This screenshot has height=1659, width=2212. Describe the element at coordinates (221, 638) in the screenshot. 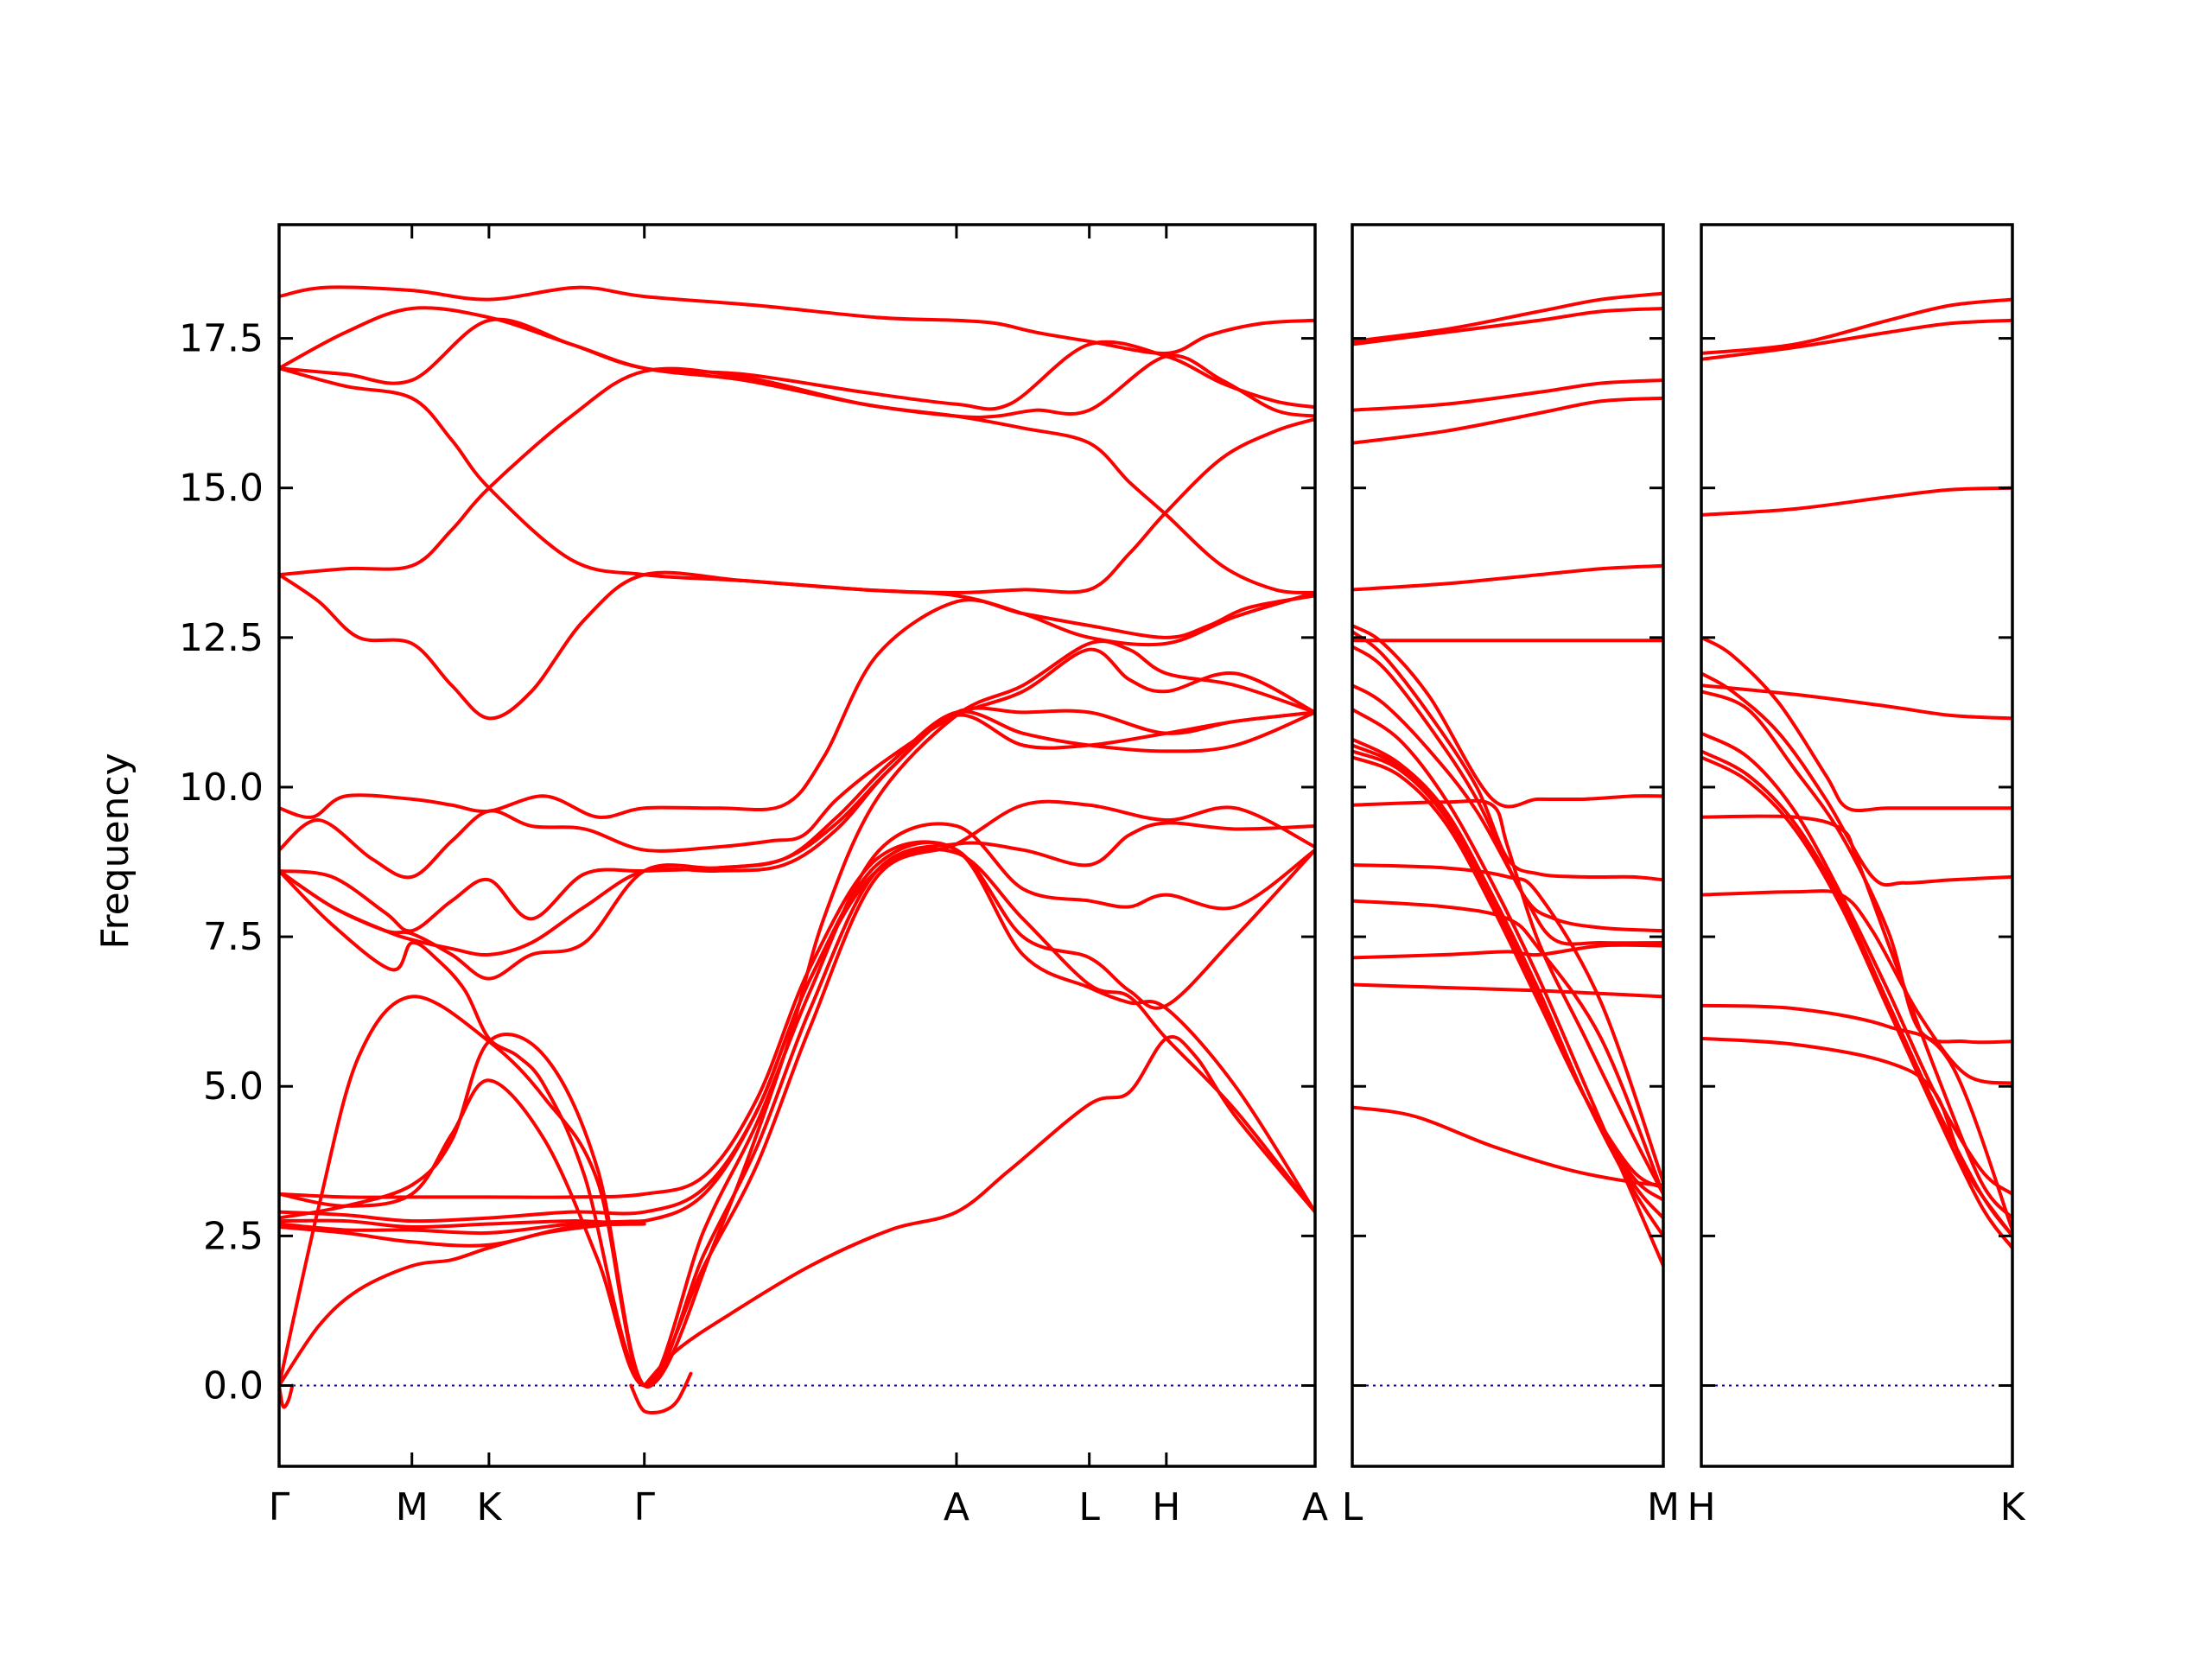

I see `y-tick-label: 12.5` at that location.